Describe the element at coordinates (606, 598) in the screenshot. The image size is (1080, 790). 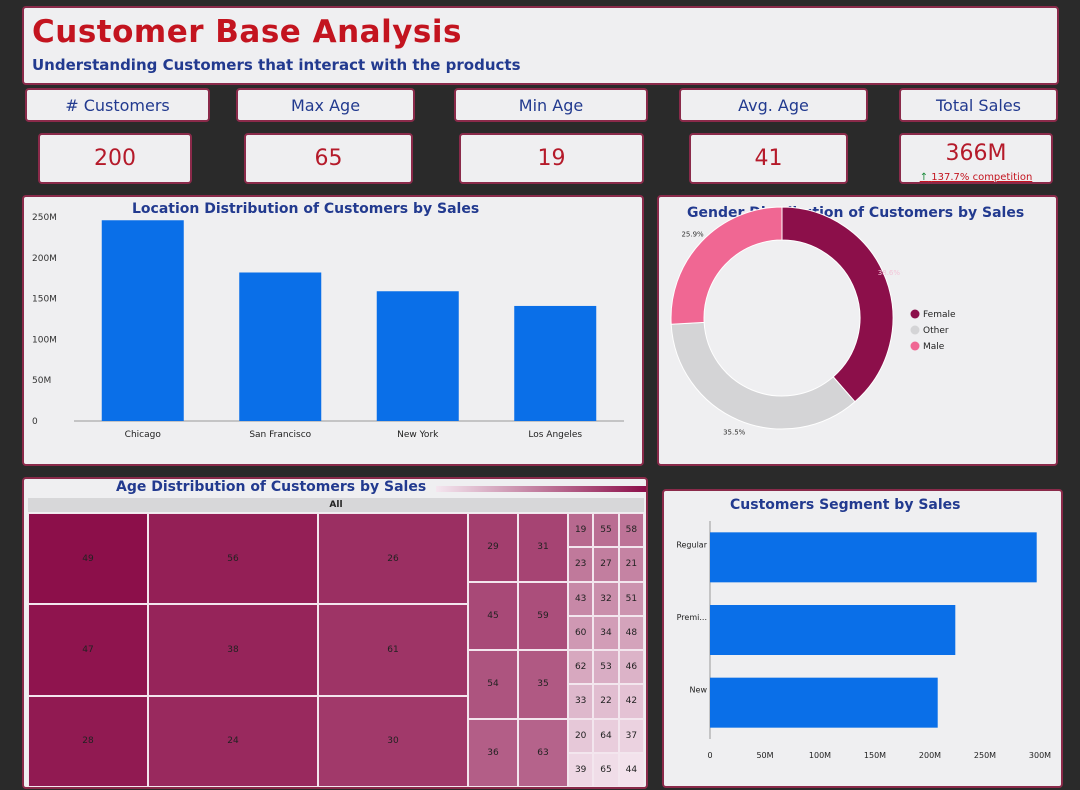
I see `treemap-cell: 32` at that location.